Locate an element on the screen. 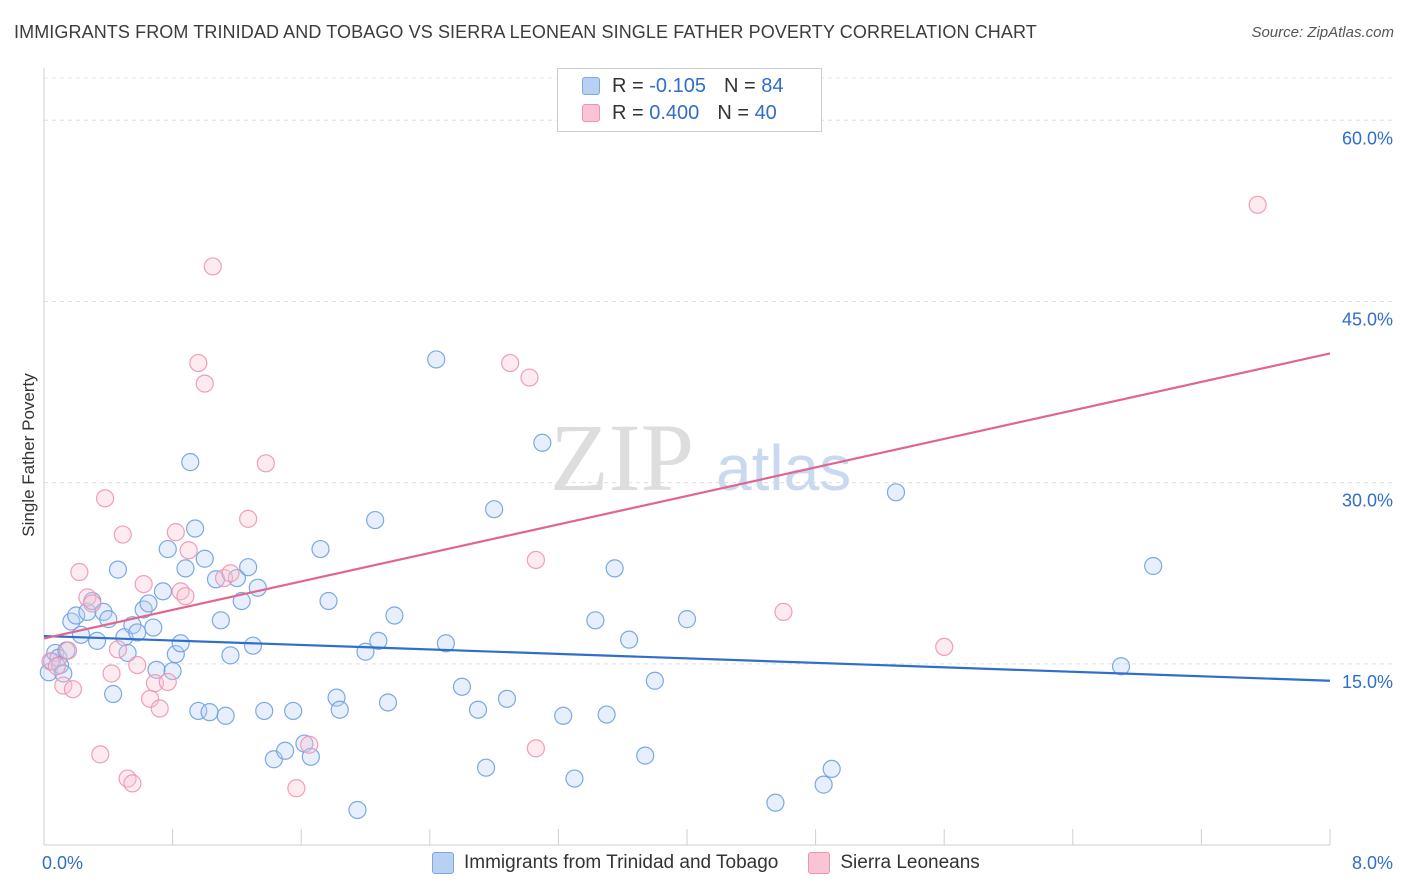 Image resolution: width=1406 pixels, height=892 pixels. y-tick-label: 60.0% is located at coordinates (1367, 138).